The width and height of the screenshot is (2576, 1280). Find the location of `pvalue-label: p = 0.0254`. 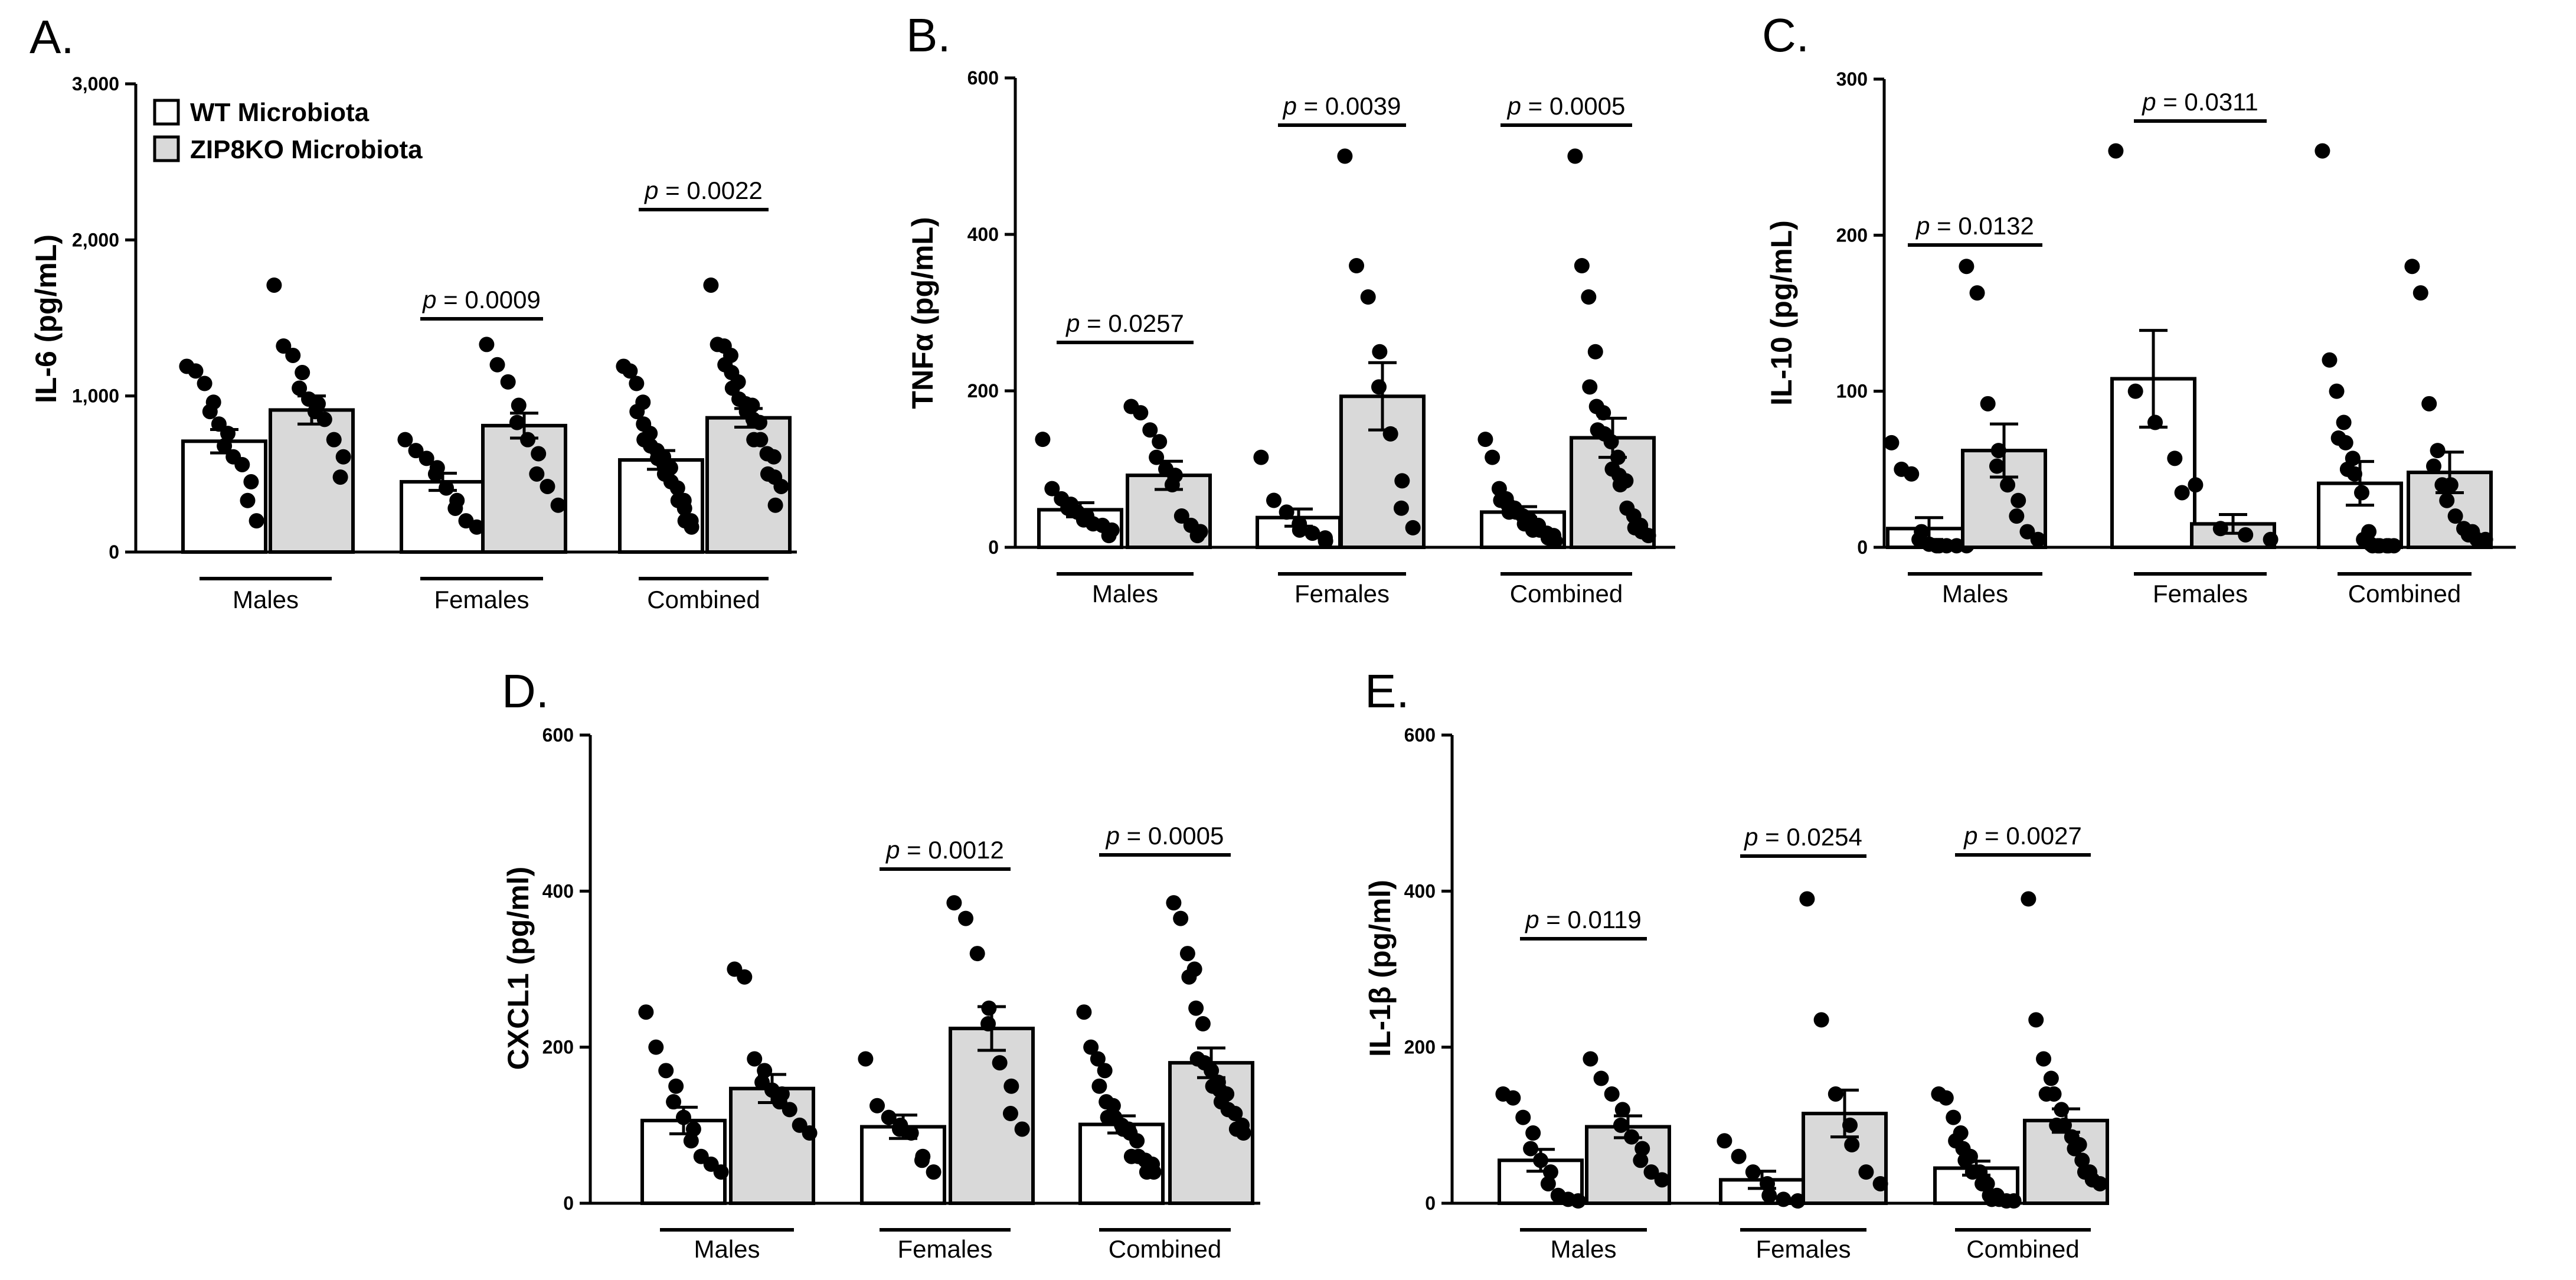

pvalue-label: p = 0.0254 is located at coordinates (1802, 837).